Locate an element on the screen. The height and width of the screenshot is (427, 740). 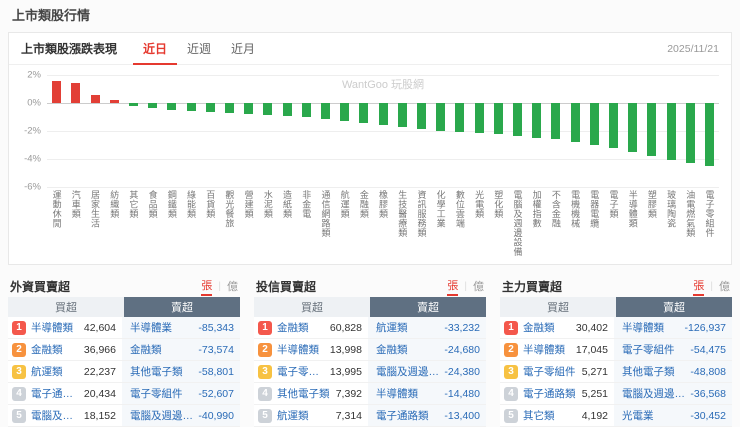
buy-sector-link: 其它類 is located at coordinates (539, 416).